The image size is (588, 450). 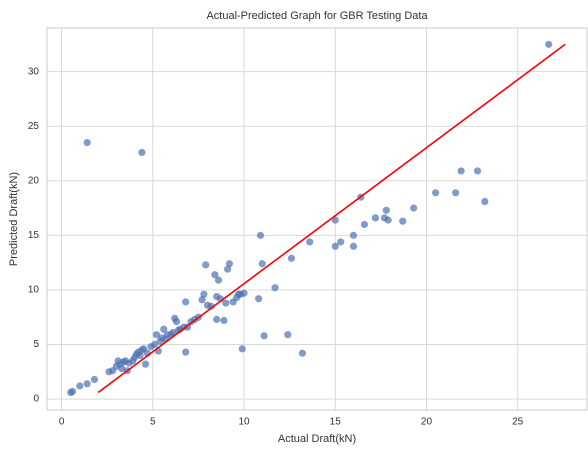 What do you see at coordinates (518, 422) in the screenshot?
I see `x-tick-label: 25` at bounding box center [518, 422].